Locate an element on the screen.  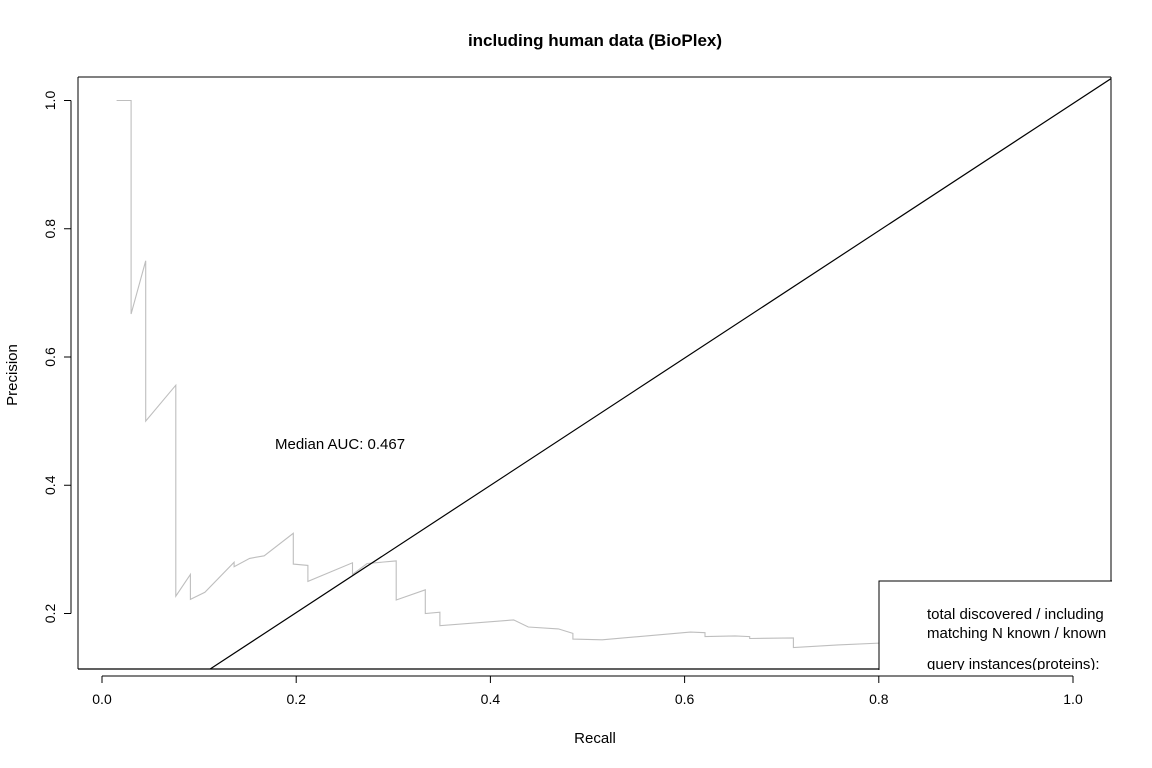
x-tick-label: 1.0 is located at coordinates (1073, 699).